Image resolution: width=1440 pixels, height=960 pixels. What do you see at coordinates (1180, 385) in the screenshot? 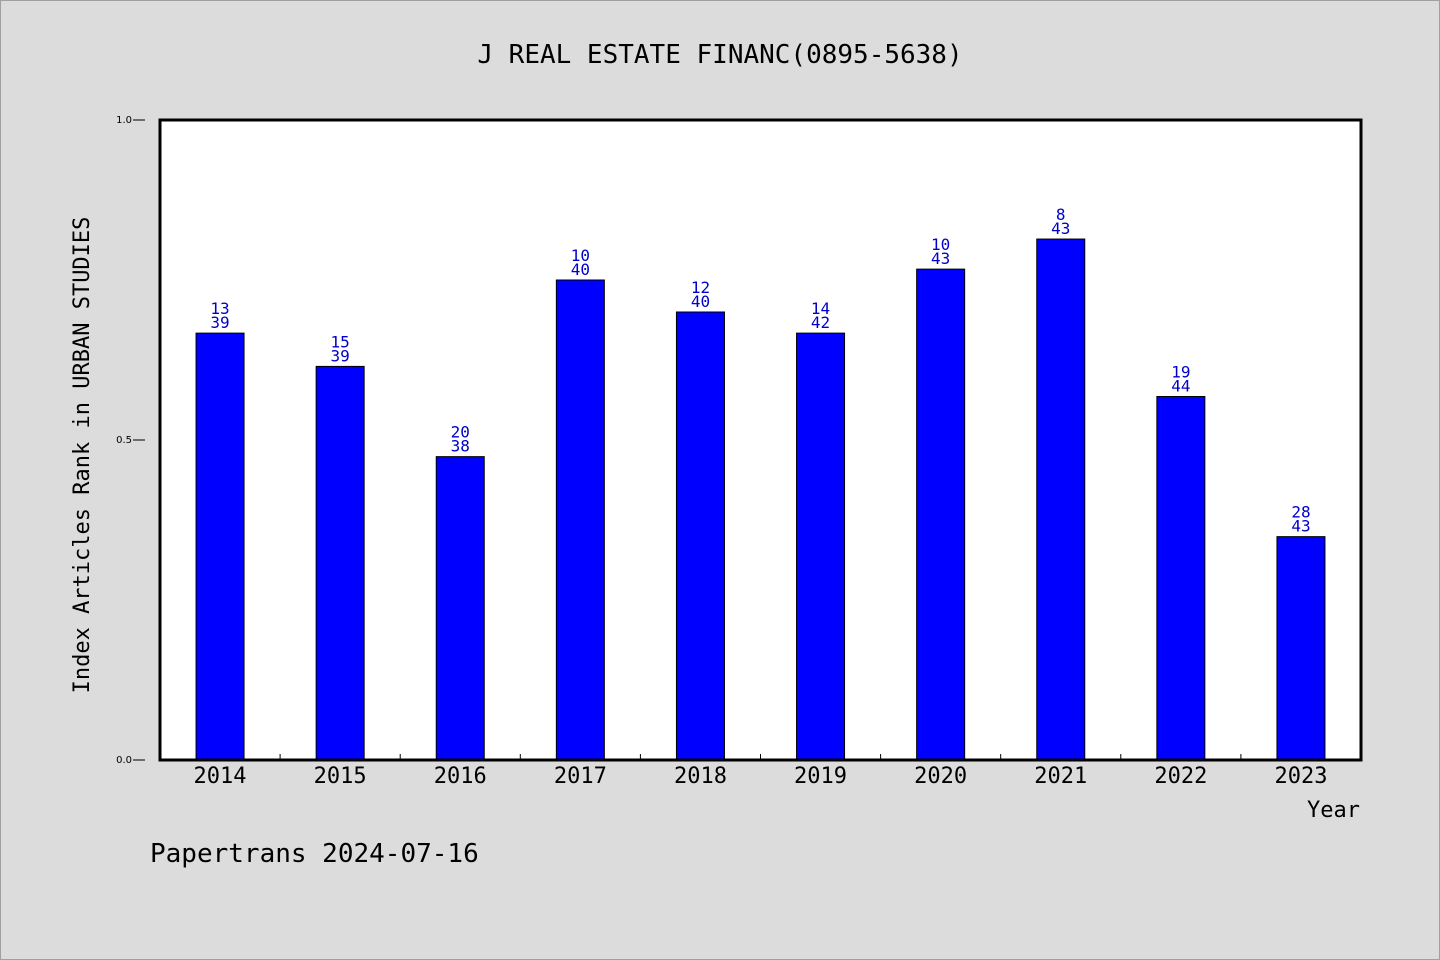
I see `bar-total-label-2022: 44` at bounding box center [1180, 385].